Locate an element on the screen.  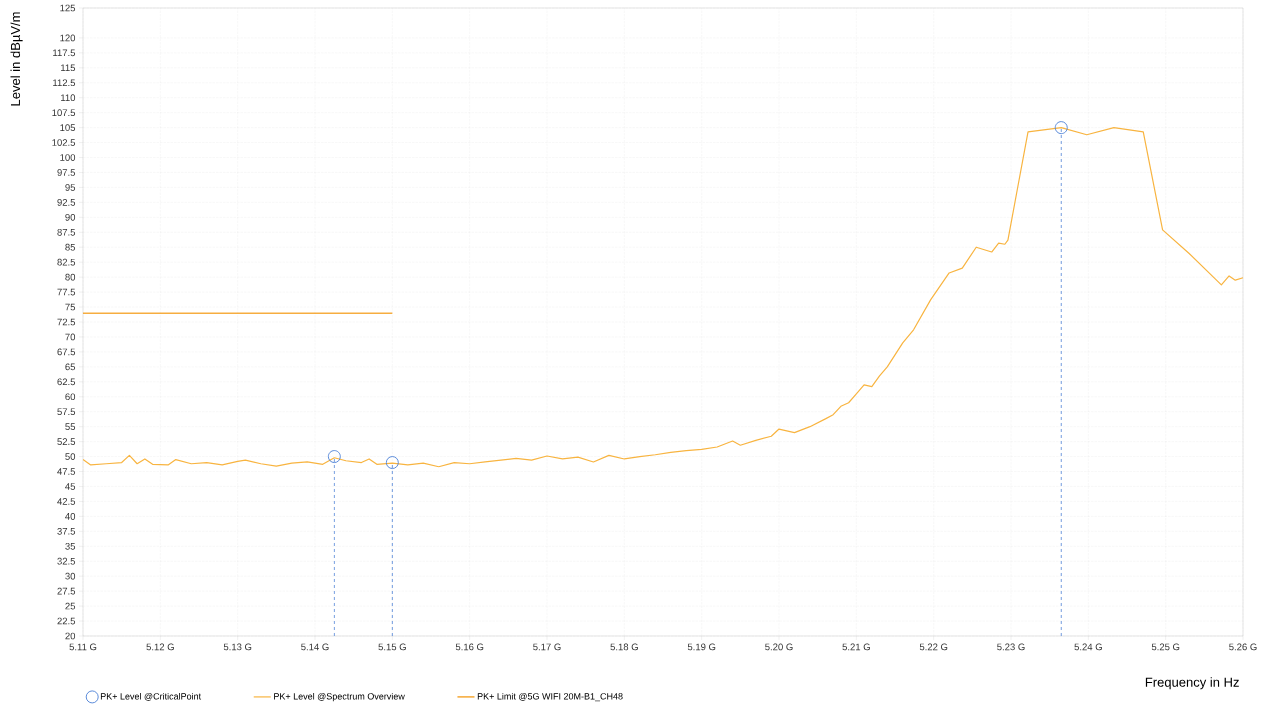
y-tick-label: 62.5 is located at coordinates (66, 382).